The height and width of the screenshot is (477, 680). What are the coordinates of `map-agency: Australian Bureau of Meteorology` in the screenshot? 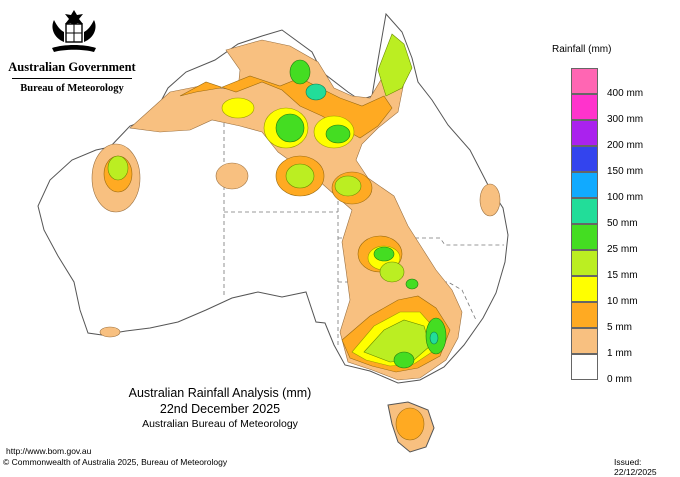 It's located at (220, 424).